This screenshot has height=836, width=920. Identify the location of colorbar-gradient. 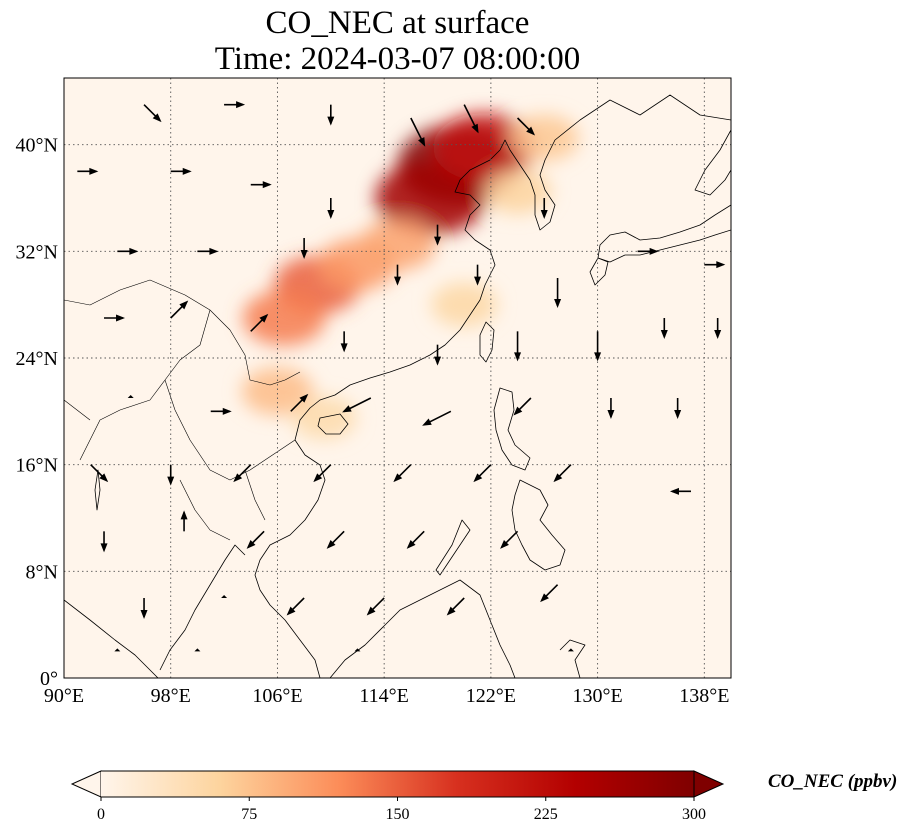
(397, 784).